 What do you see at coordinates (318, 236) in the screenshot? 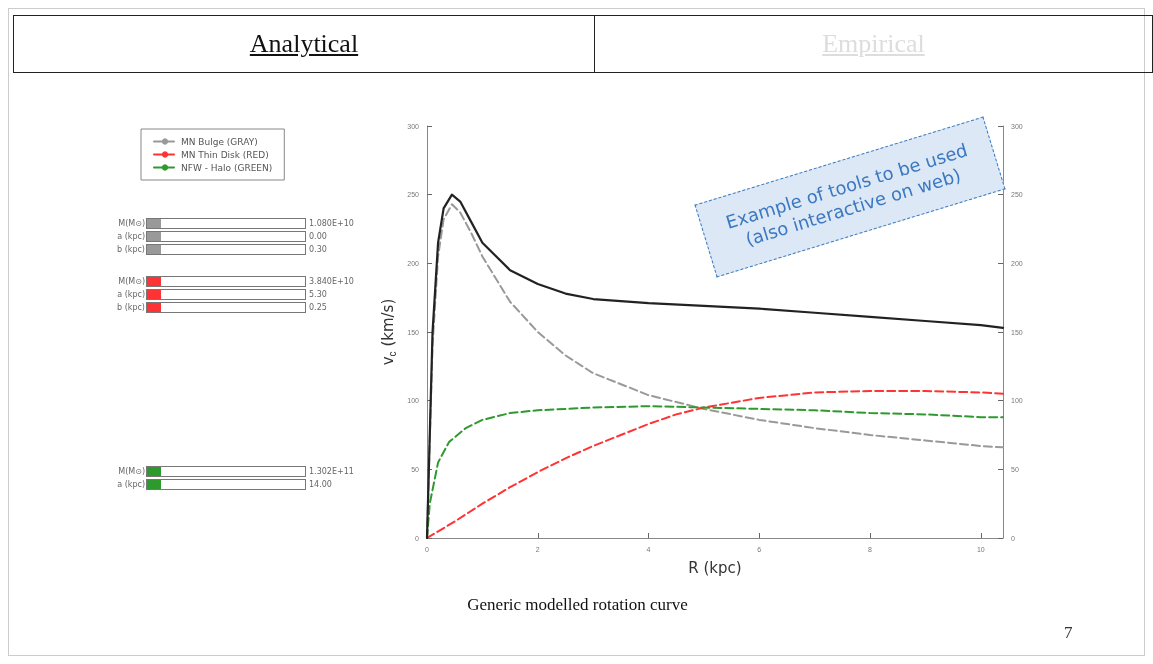
I see `text: 0.00` at bounding box center [318, 236].